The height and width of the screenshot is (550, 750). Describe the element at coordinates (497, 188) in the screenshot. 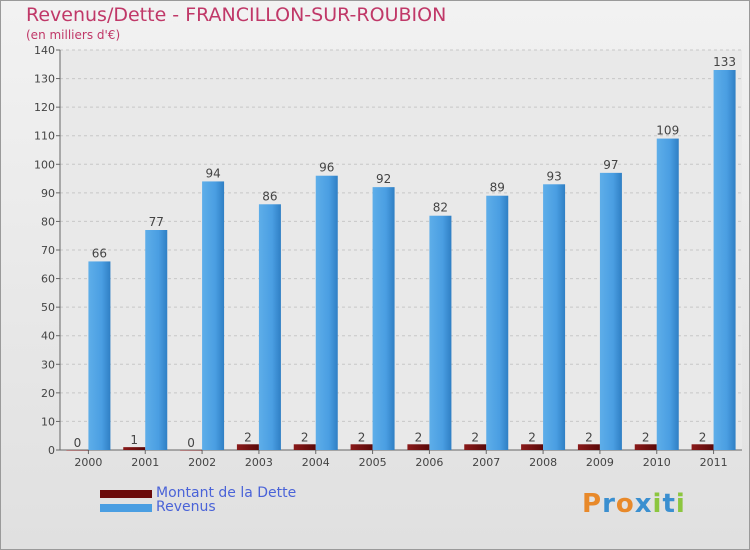

I see `data-label-revenus: 89` at that location.